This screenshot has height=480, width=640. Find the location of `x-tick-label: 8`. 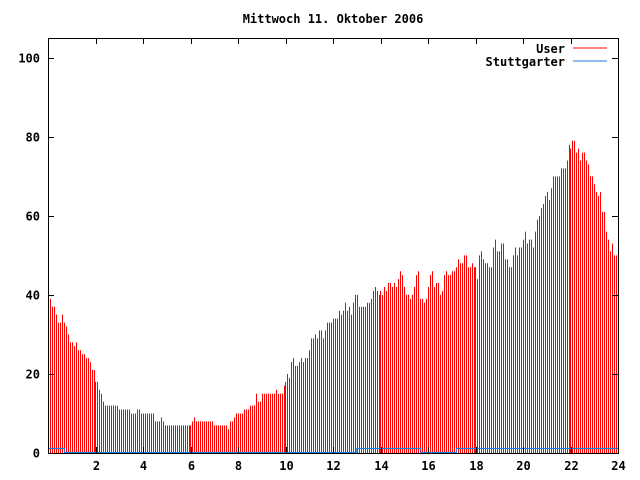

x-tick-label: 8 is located at coordinates (238, 466).